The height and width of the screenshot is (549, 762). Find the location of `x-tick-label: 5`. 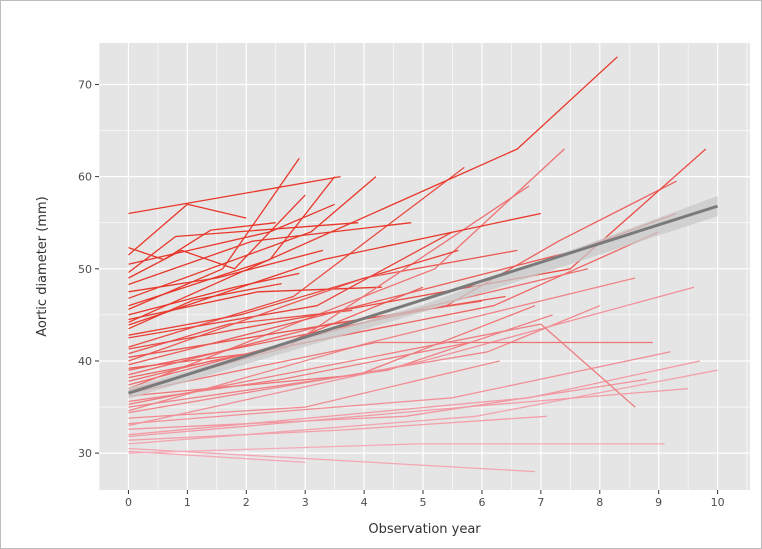

x-tick-label: 5 is located at coordinates (423, 502).